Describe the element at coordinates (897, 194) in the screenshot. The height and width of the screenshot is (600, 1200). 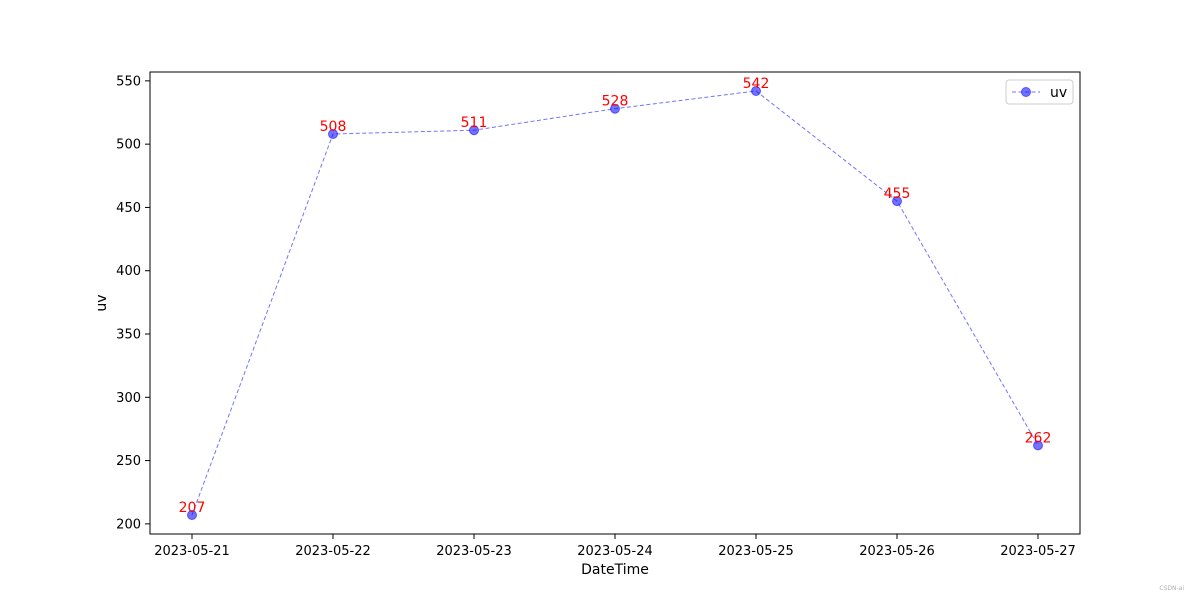
I see `data-label: 455` at that location.